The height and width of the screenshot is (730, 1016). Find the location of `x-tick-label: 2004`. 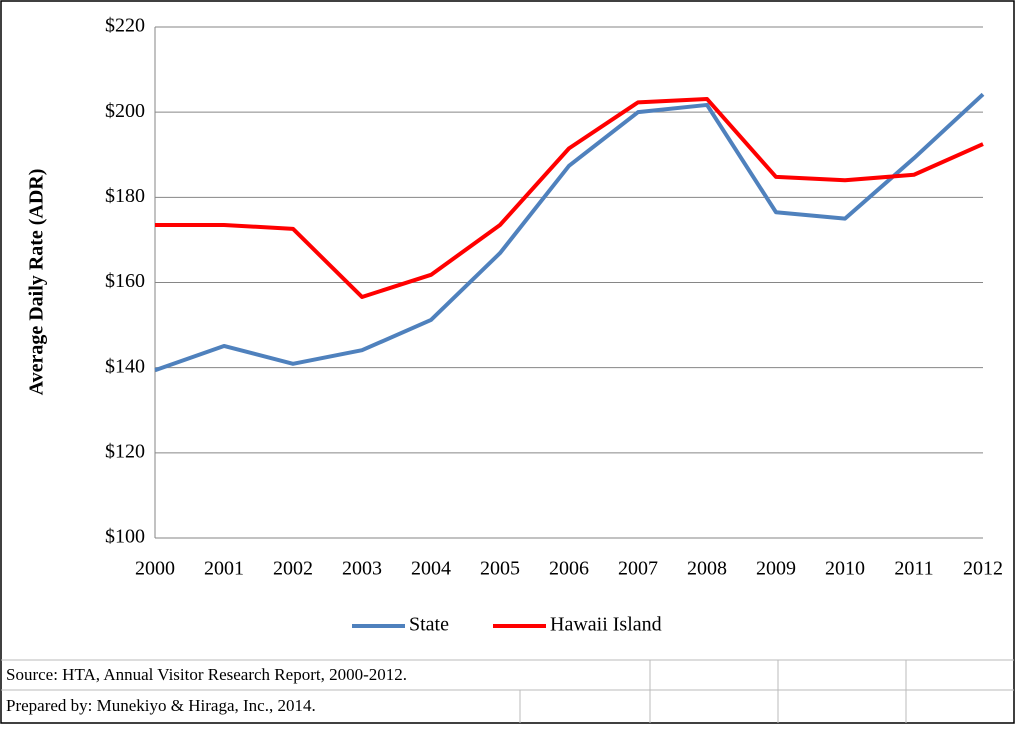

x-tick-label: 2004 is located at coordinates (431, 569).